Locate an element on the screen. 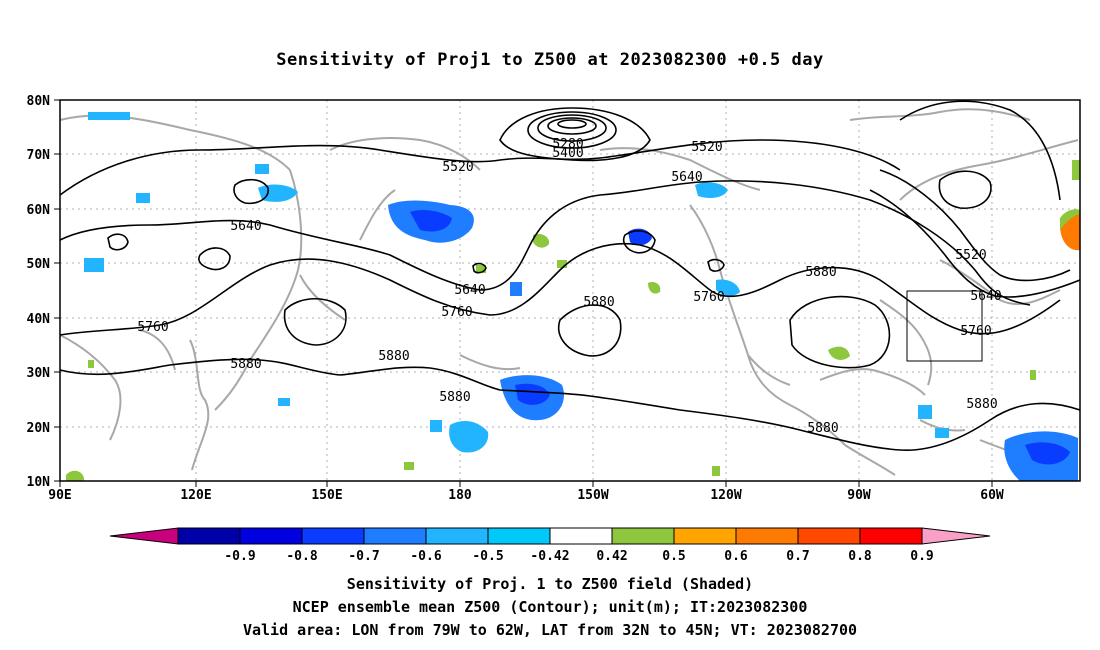  lon-label: 90E is located at coordinates (59, 495).